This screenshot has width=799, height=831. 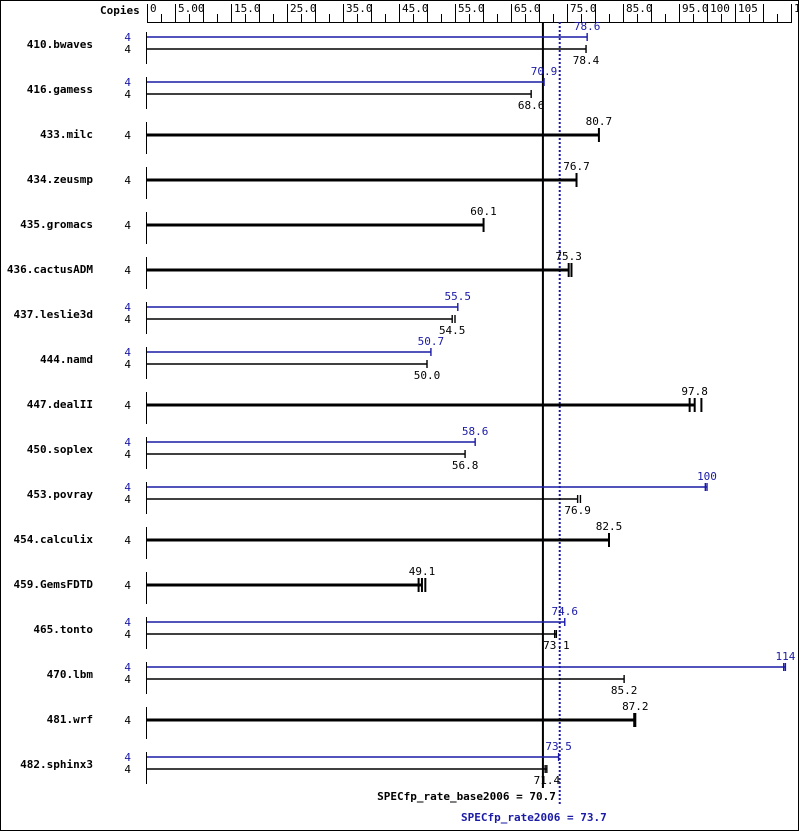 What do you see at coordinates (587, 26) in the screenshot?
I see `data-label: 78.6` at bounding box center [587, 26].